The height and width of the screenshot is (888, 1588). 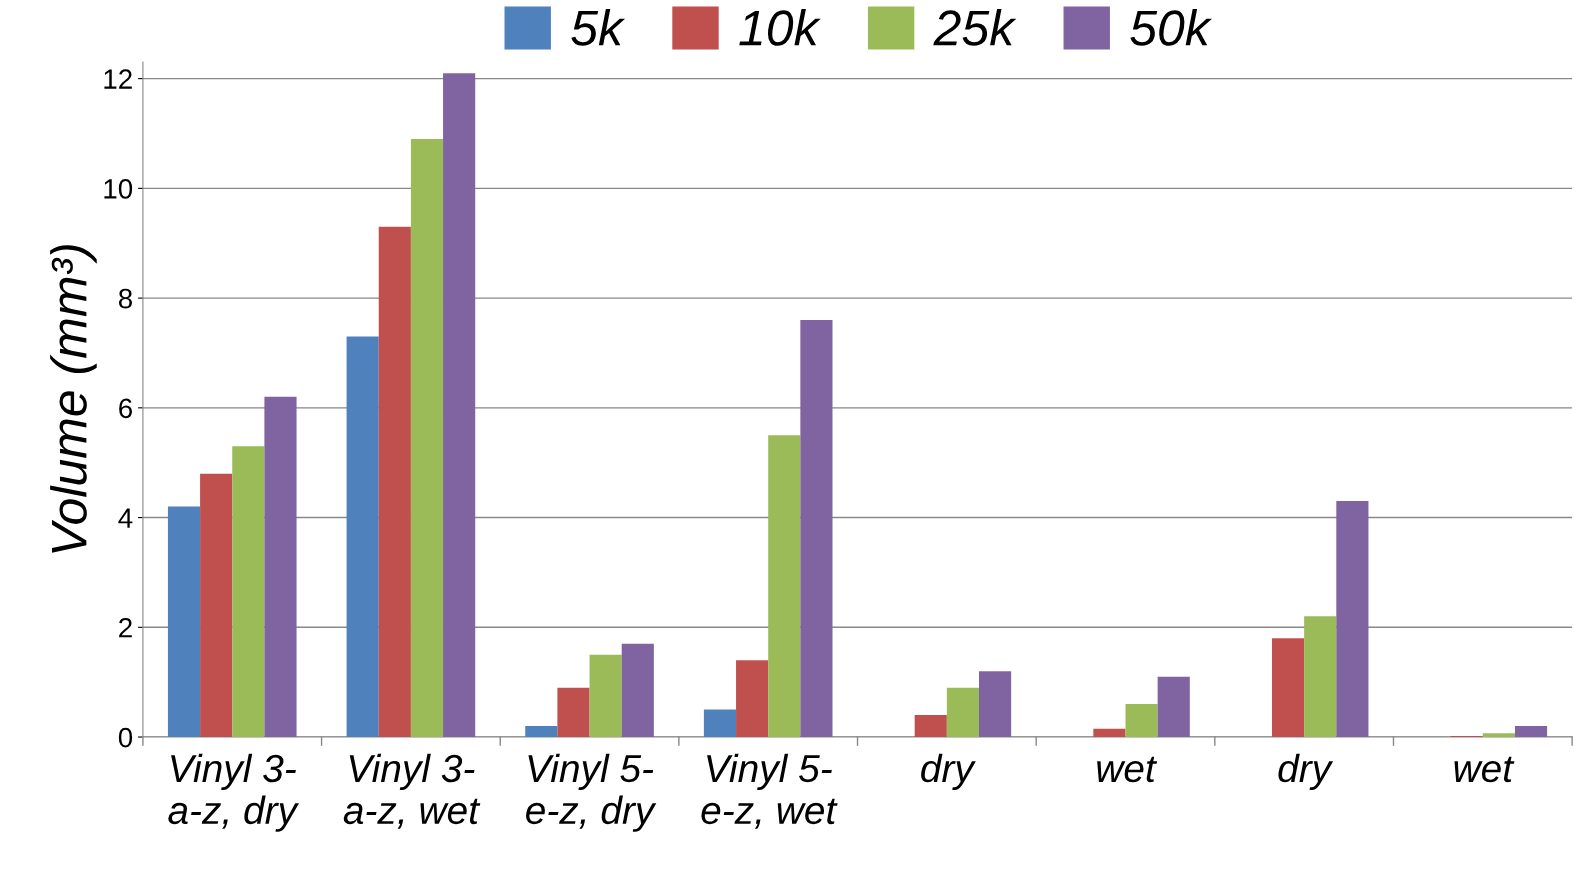 What do you see at coordinates (591, 792) in the screenshot?
I see `x-tick-label: Vinyl 5-e-z, dry` at bounding box center [591, 792].